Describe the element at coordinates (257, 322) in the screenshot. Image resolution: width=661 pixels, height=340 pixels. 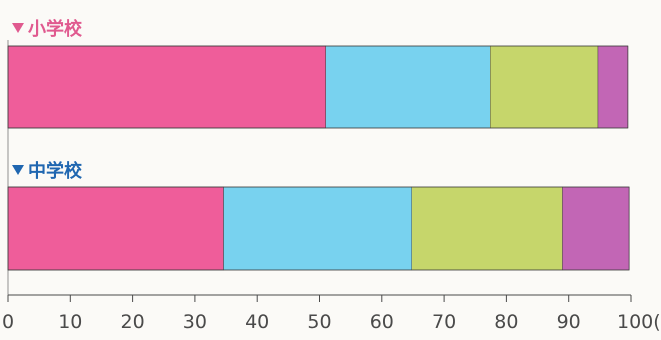
I see `x-tick-label-4: 40` at that location.